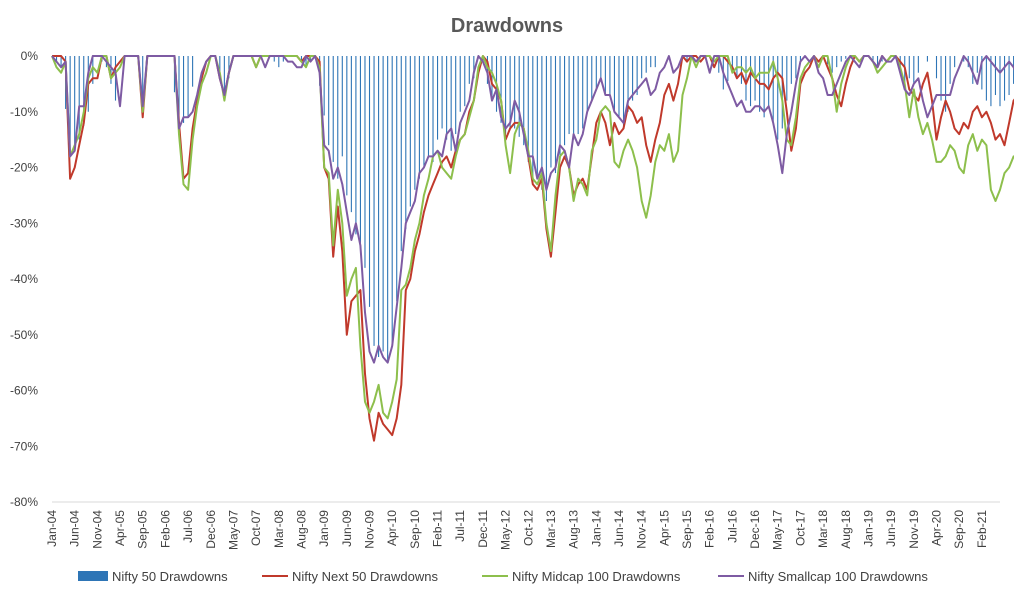 The height and width of the screenshot is (598, 1014). Describe the element at coordinates (838, 576) in the screenshot. I see `legend-label: Nifty Smallcap 100 Drawdowns` at that location.